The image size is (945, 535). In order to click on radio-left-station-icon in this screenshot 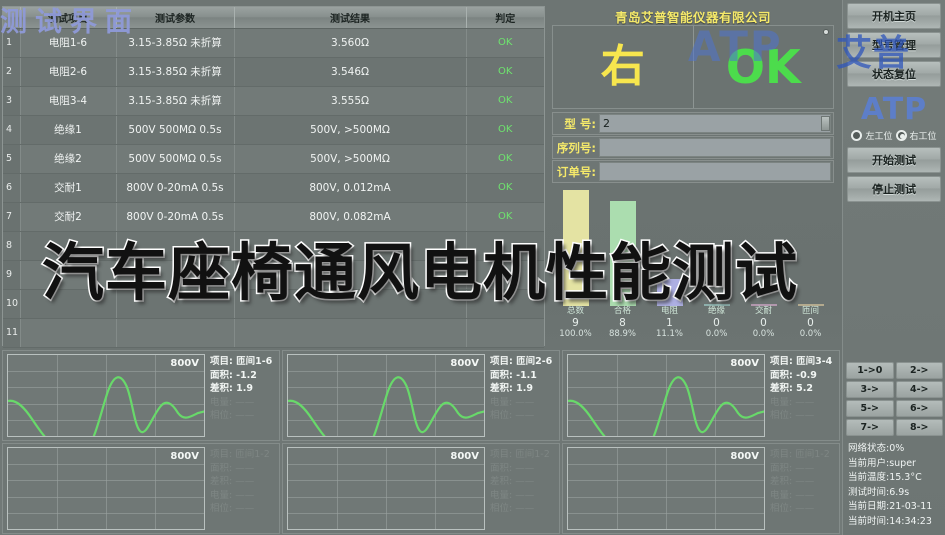, I will do `click(857, 135)`.